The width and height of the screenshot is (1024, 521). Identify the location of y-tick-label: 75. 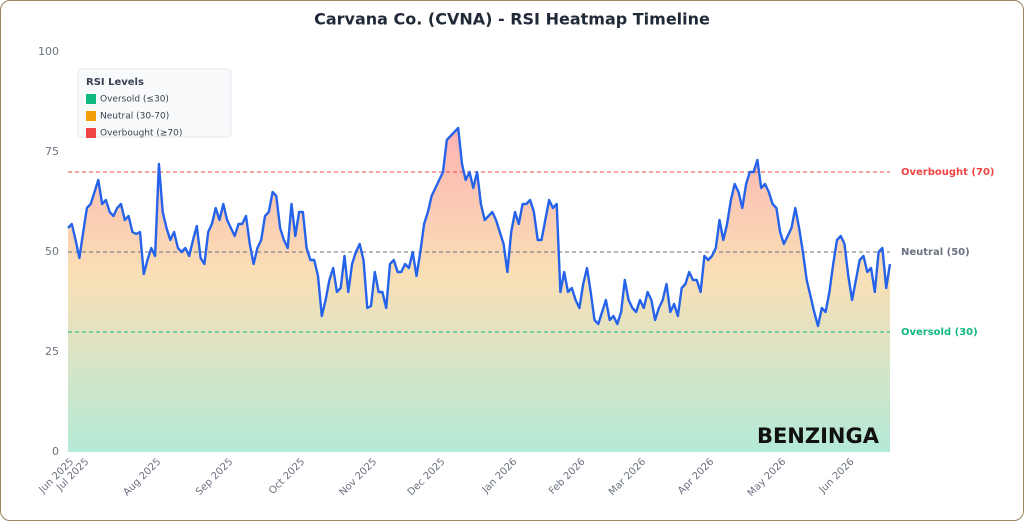
(52, 151).